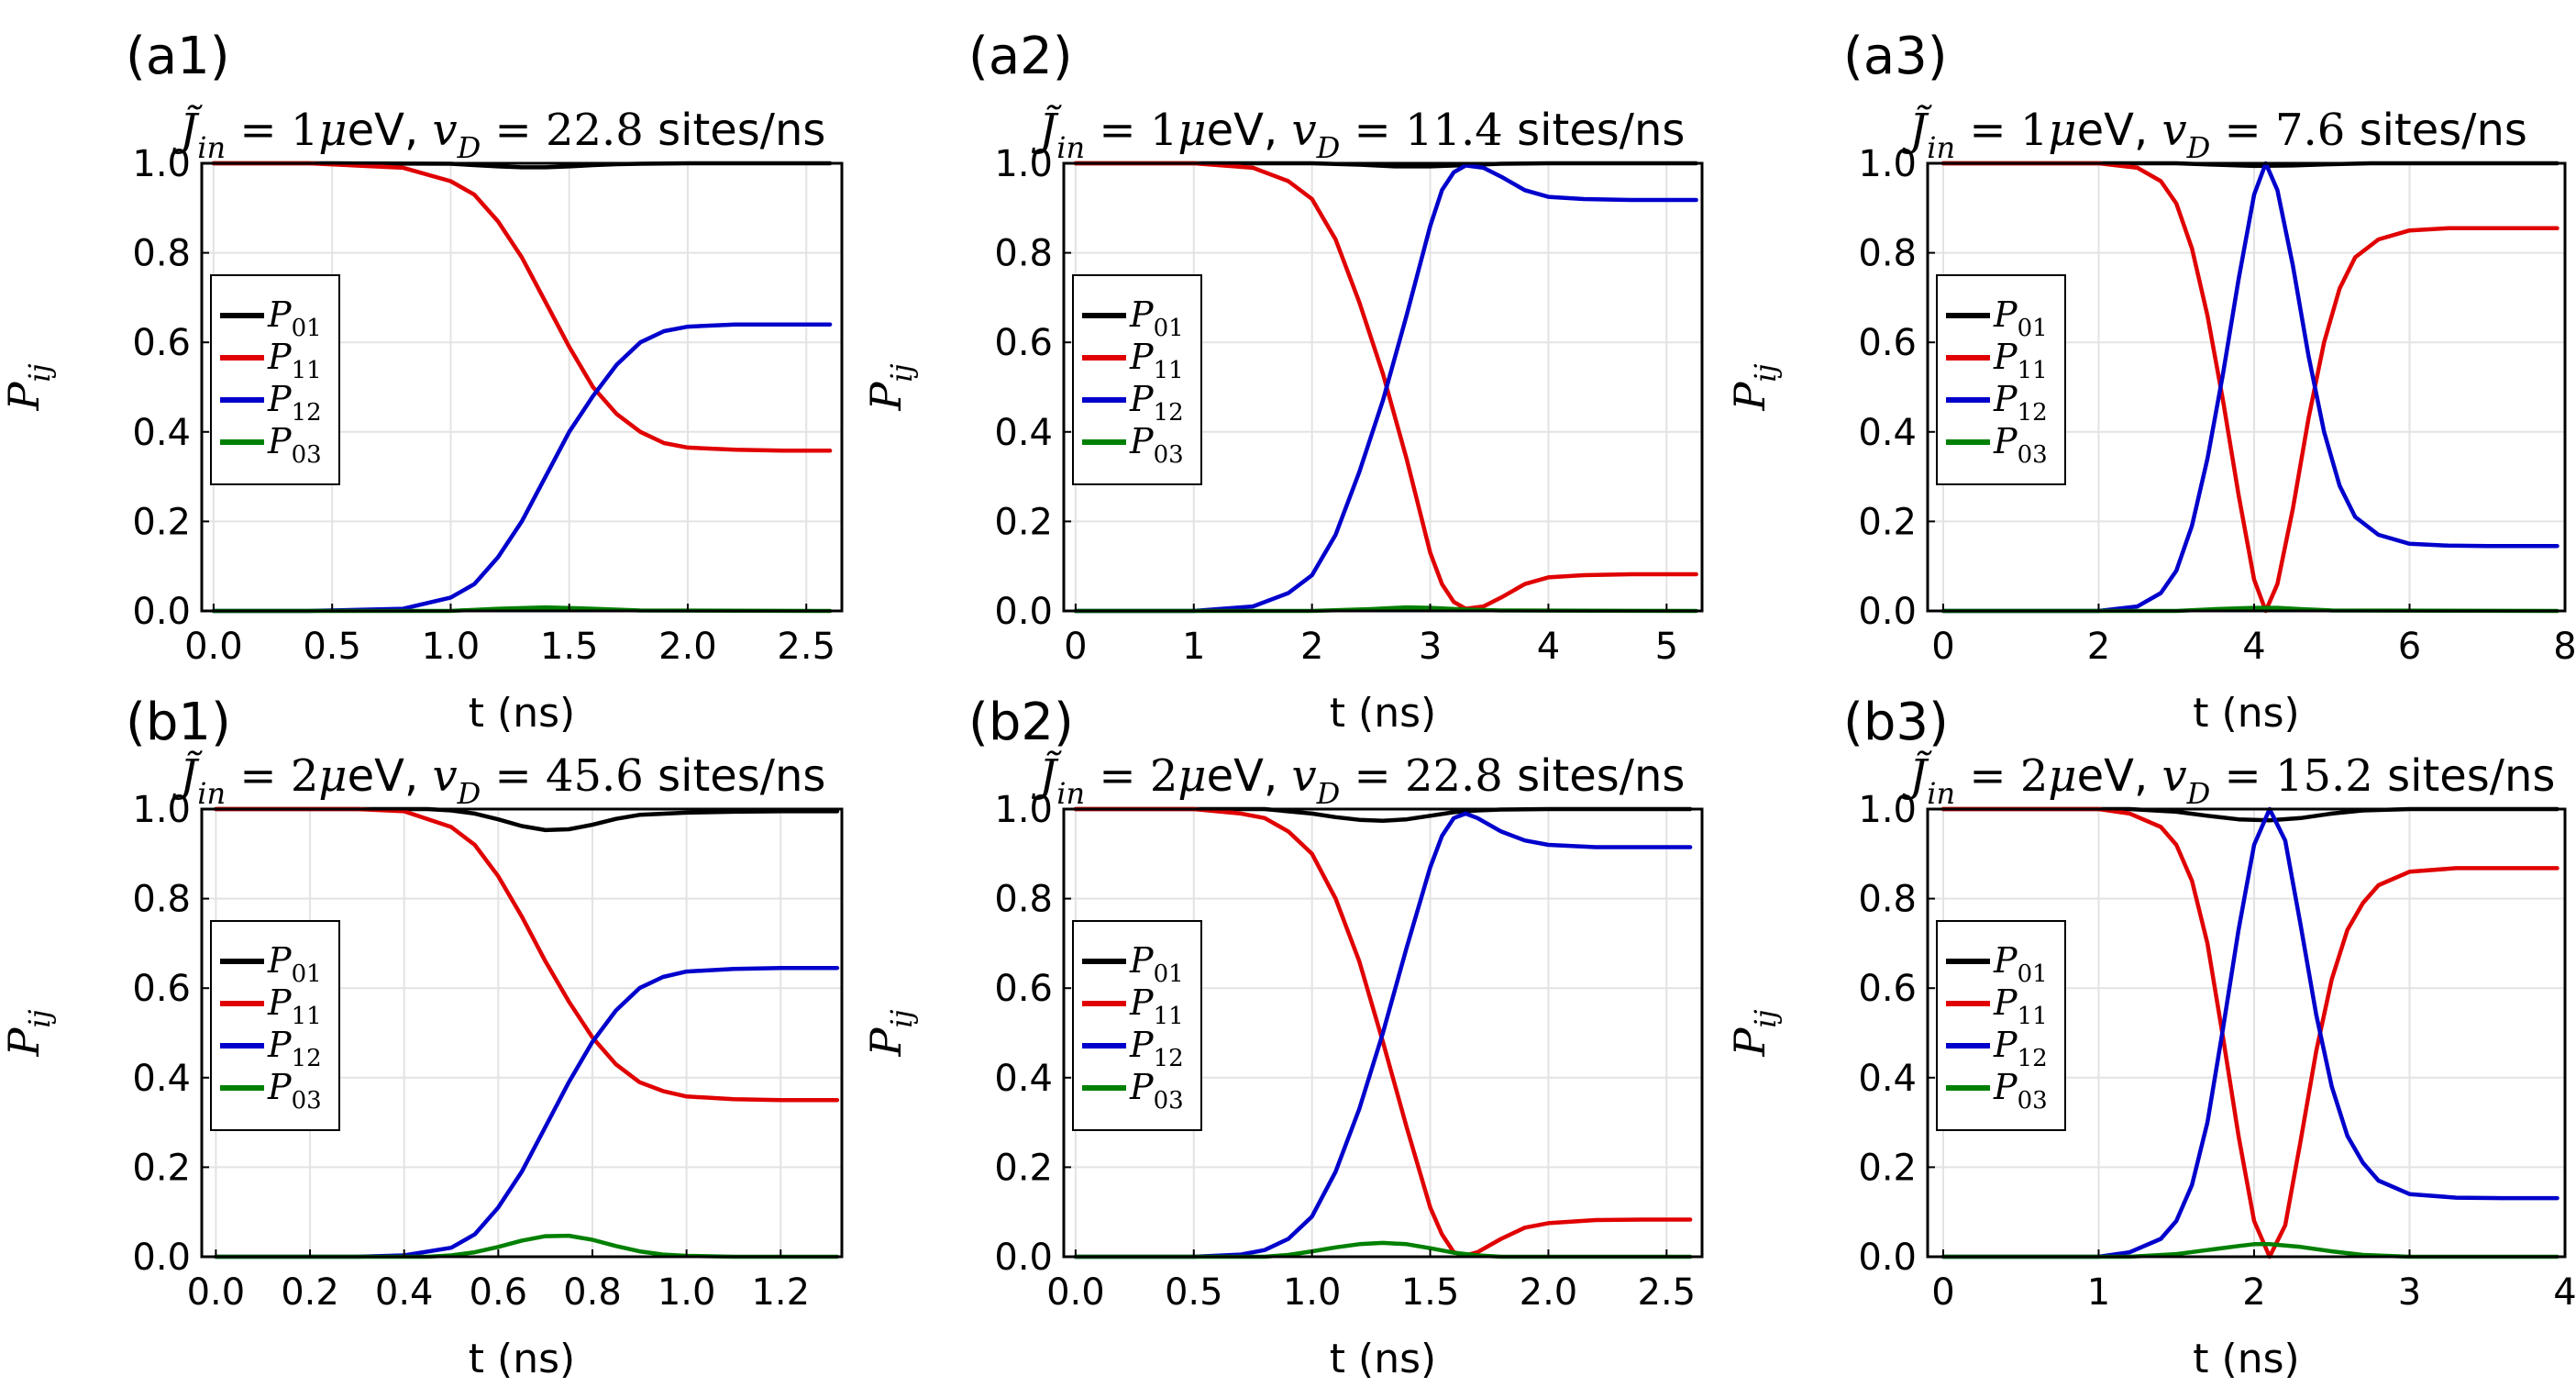 This screenshot has height=1387, width=2576. I want to click on panel-title: J̃in = 1μeV, vD = 22.8 sites/ns, so click(498, 134).